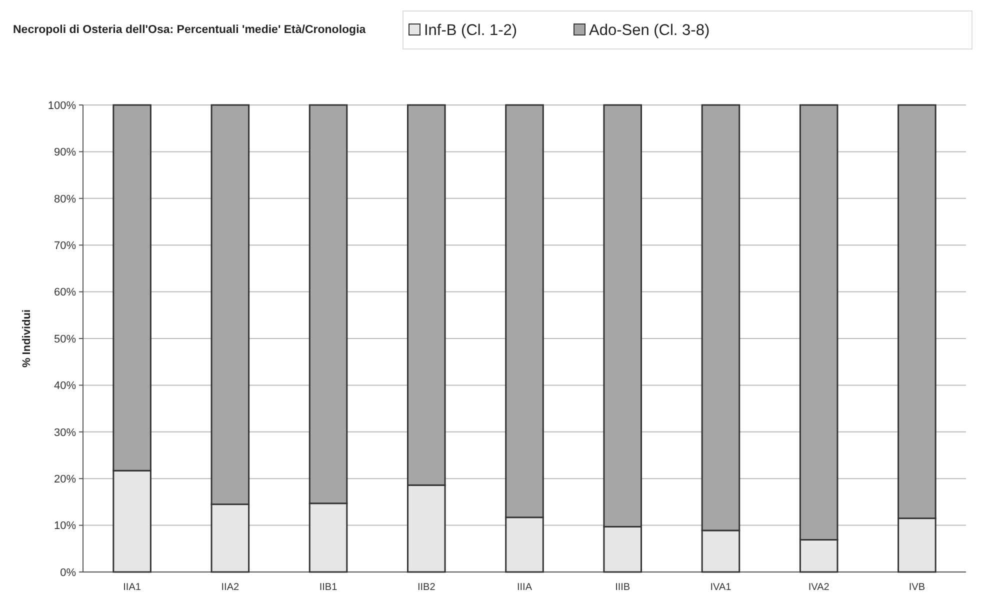 Image resolution: width=982 pixels, height=610 pixels. What do you see at coordinates (65, 432) in the screenshot?
I see `y-tick-label: 30%` at bounding box center [65, 432].